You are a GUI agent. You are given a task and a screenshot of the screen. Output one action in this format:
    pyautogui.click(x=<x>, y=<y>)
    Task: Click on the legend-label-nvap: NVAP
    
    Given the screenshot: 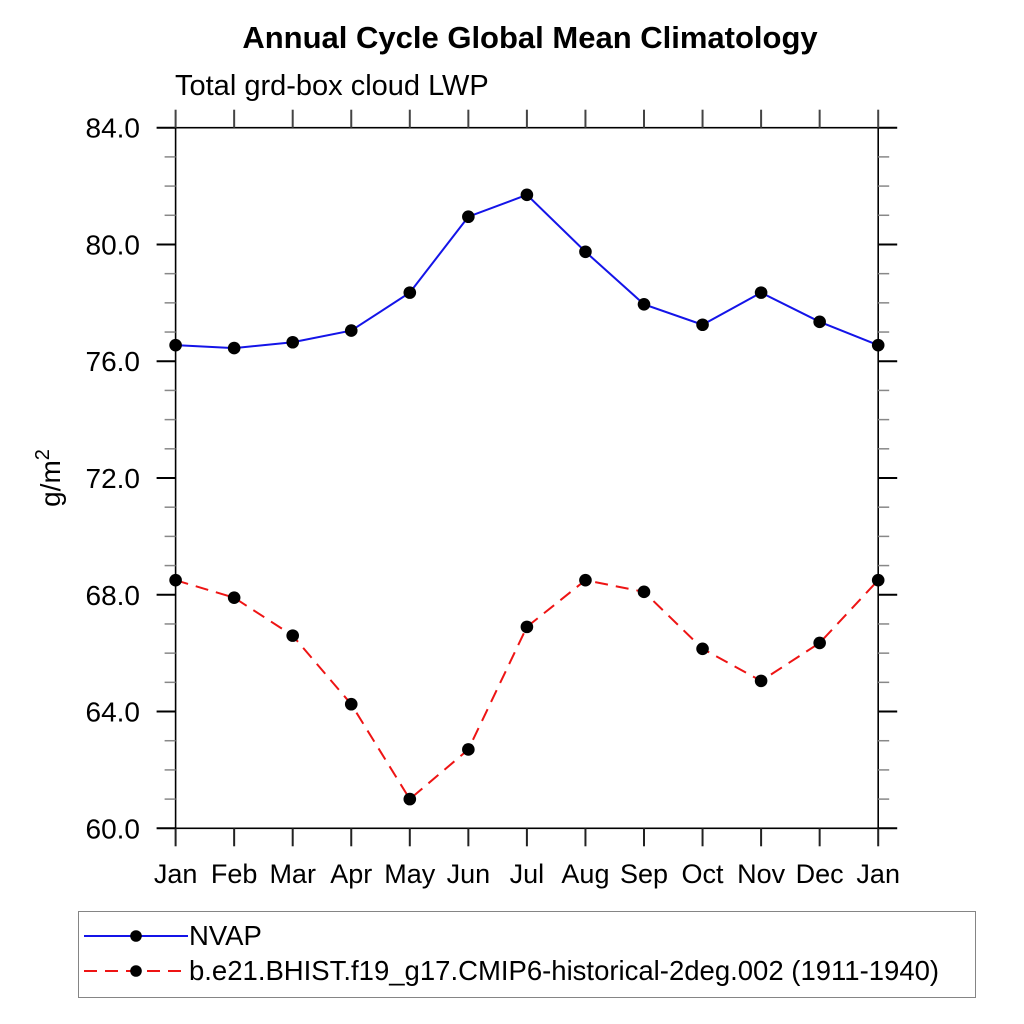 What is the action you would take?
    pyautogui.click(x=225, y=935)
    